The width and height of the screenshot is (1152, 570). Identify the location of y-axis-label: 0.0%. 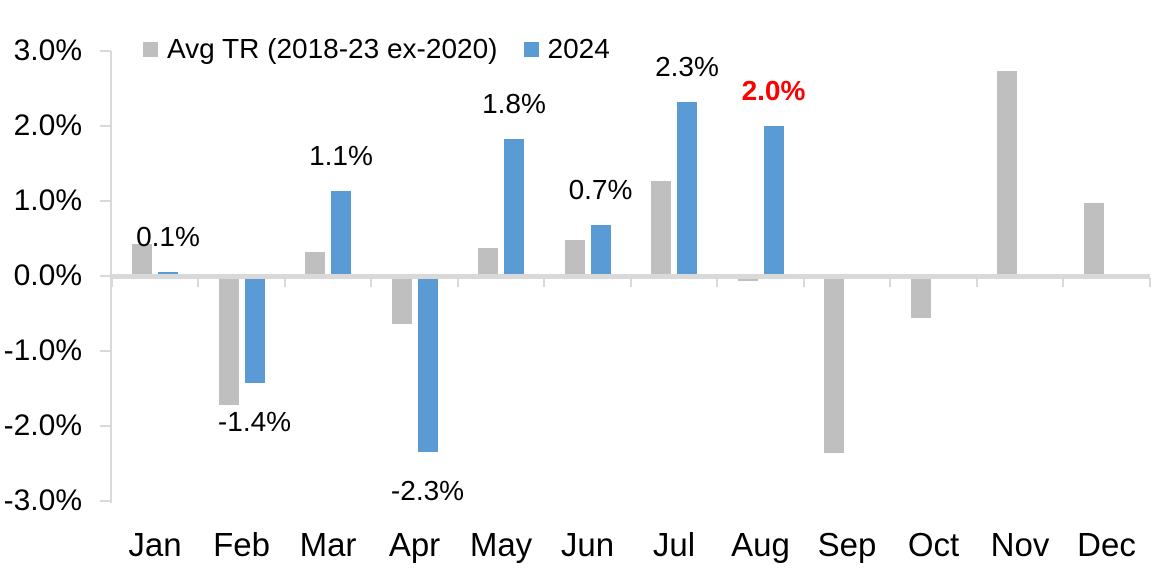
(47, 275).